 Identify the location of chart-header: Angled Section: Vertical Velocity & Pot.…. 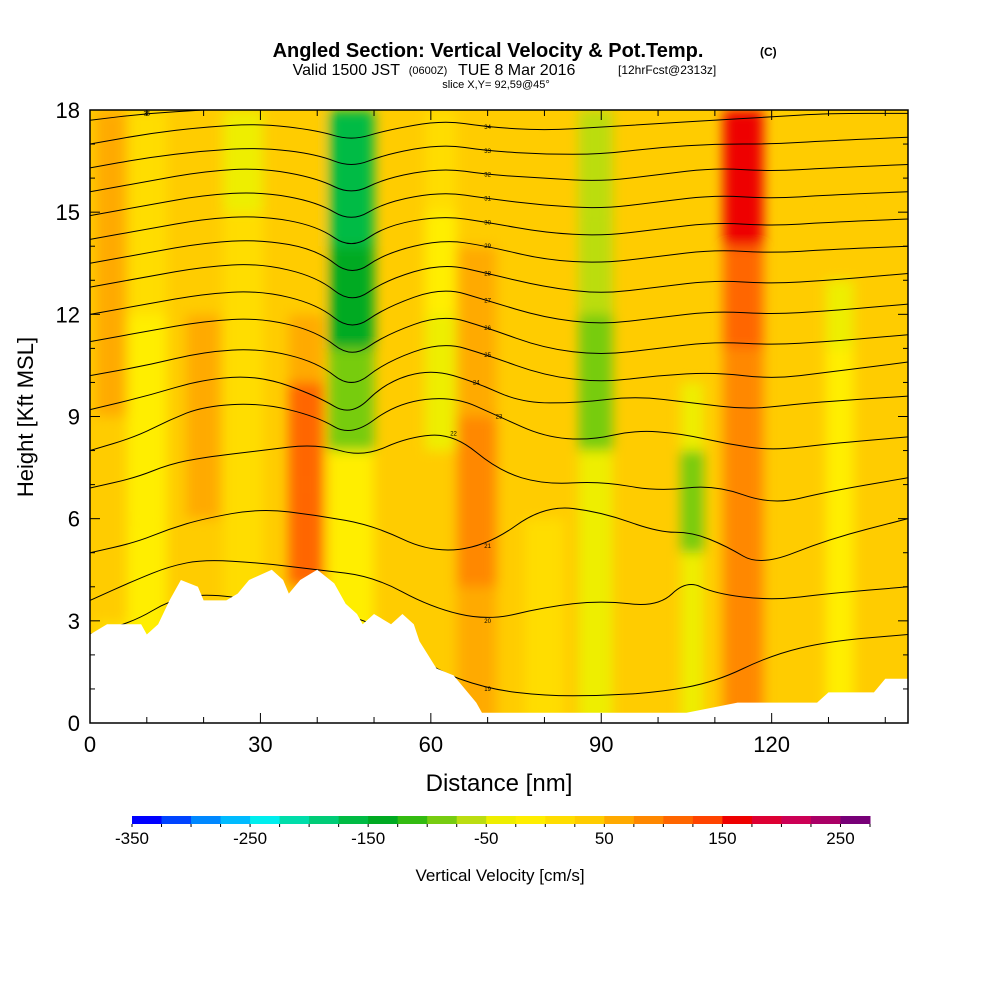
(525, 65).